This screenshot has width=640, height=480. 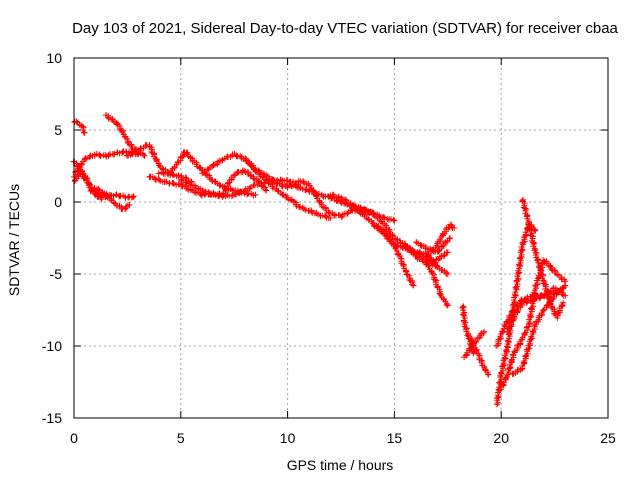 I want to click on x-tick-label: 10, so click(x=288, y=438).